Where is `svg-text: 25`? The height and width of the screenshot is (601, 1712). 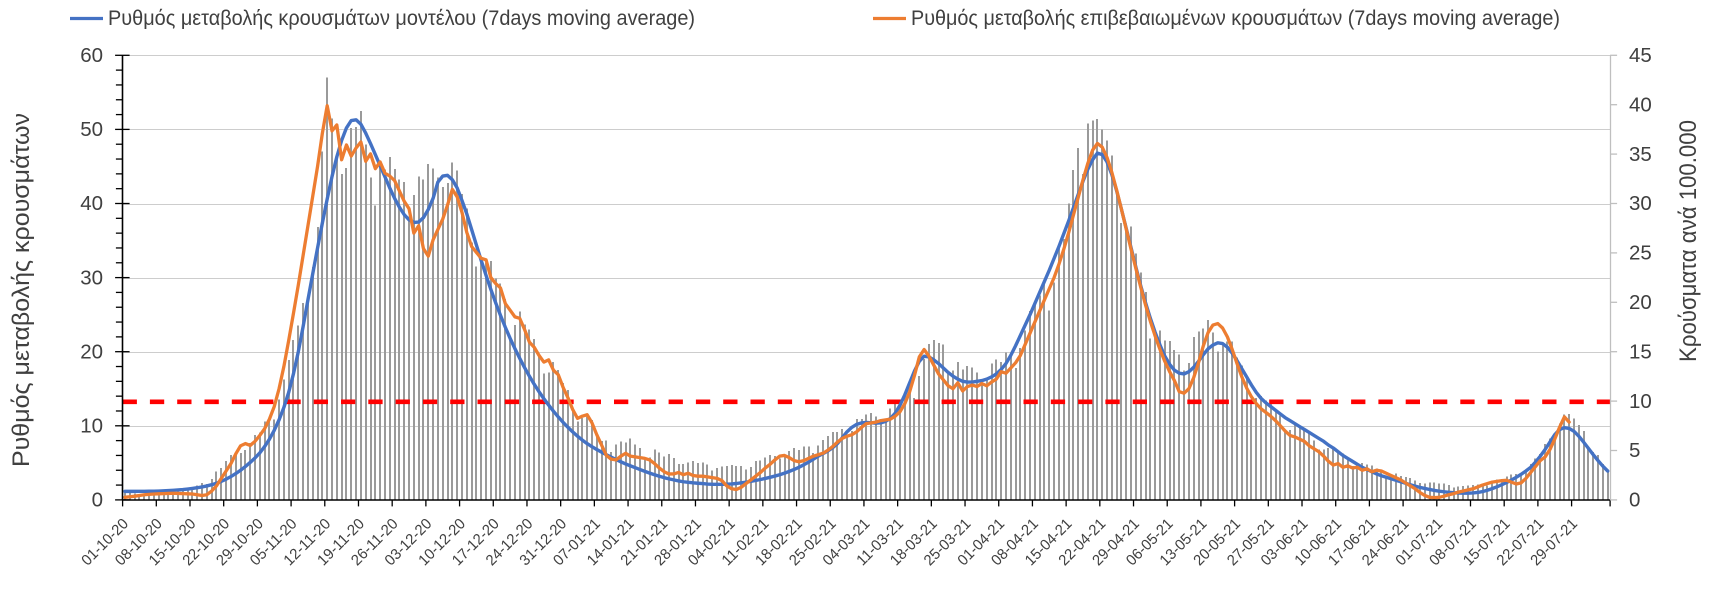
svg-text: 25 is located at coordinates (1640, 253).